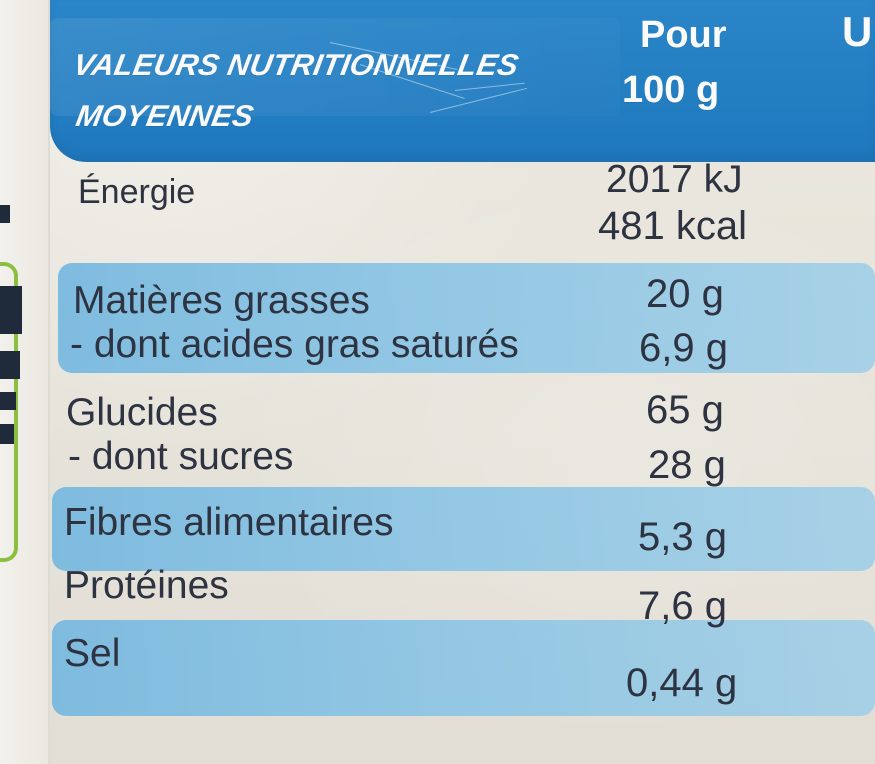 The width and height of the screenshot is (875, 764). I want to click on salt-label: Sel, so click(92, 653).